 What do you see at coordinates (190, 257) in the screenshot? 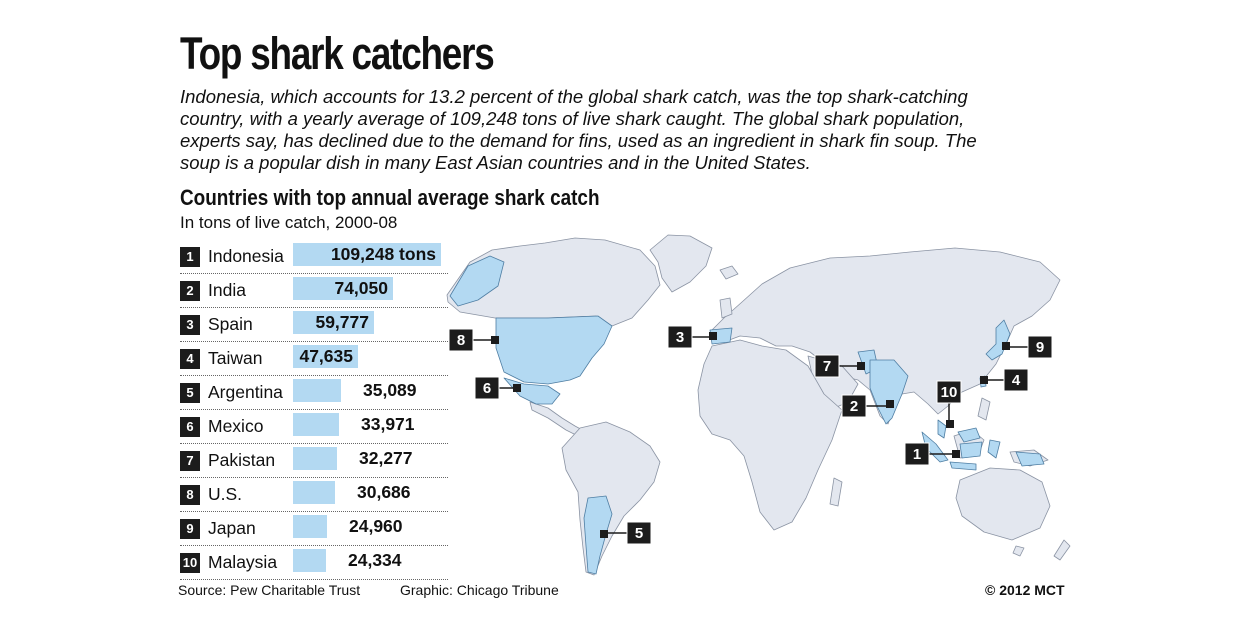
I see `rank-badge: 1` at bounding box center [190, 257].